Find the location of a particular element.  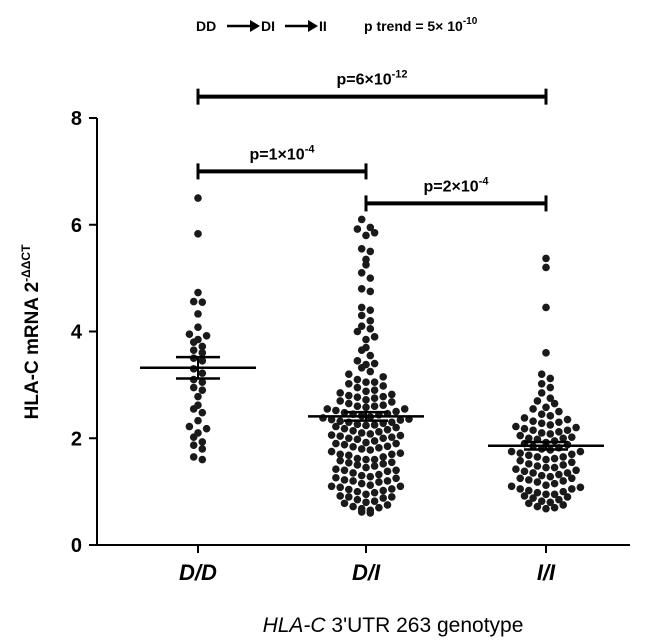

x-axis-ticks: D/D D/I I/I is located at coordinates (367, 565).